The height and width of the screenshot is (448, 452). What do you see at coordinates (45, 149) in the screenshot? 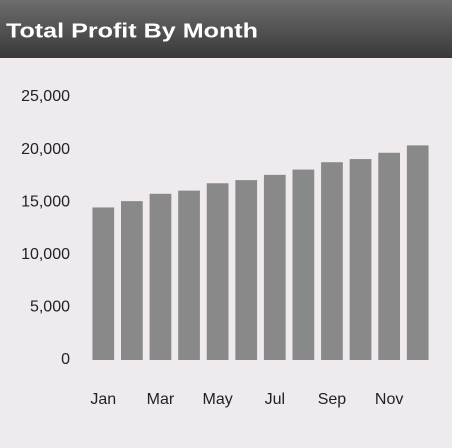
I see `y-tick-label: 20,000` at bounding box center [45, 149].